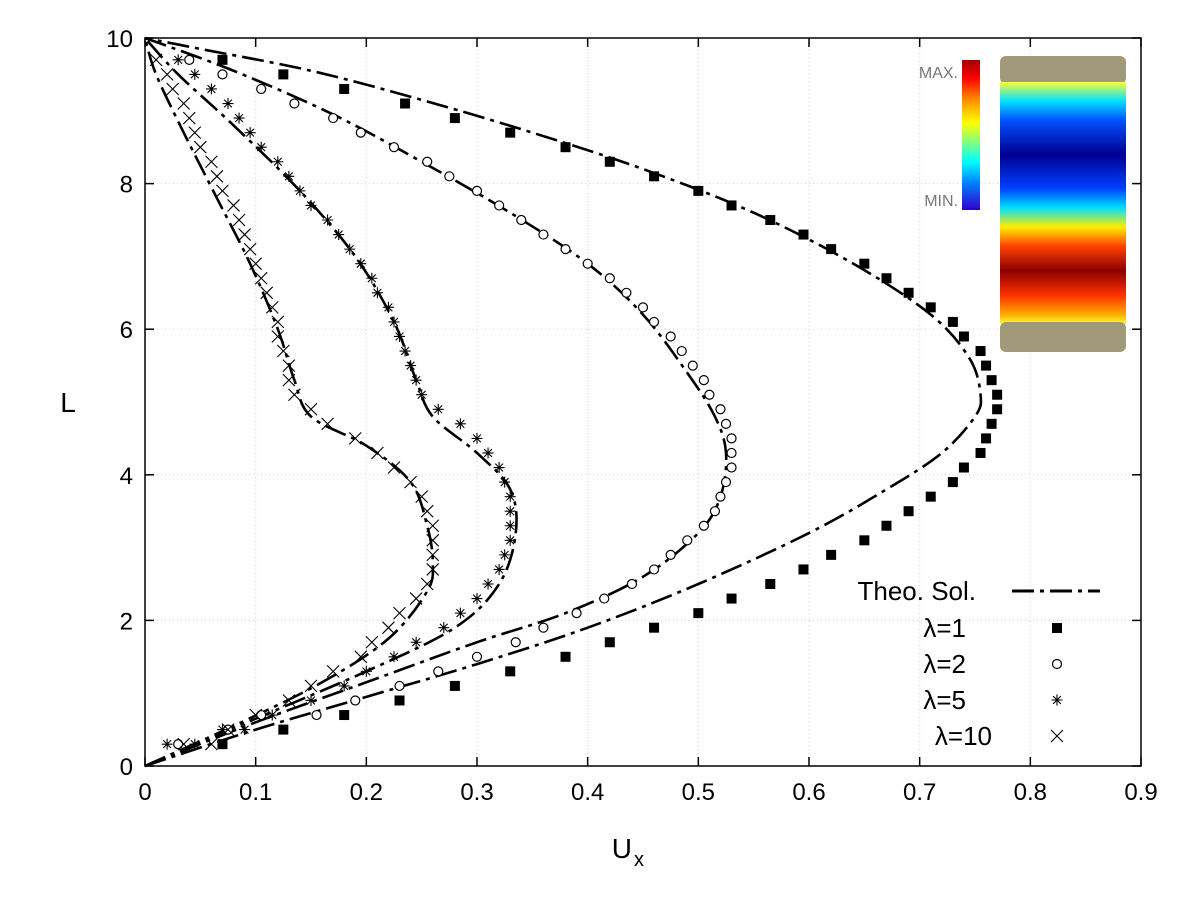 This screenshot has width=1200, height=905. Describe the element at coordinates (144, 792) in the screenshot. I see `x-tick-label-0: 0` at that location.